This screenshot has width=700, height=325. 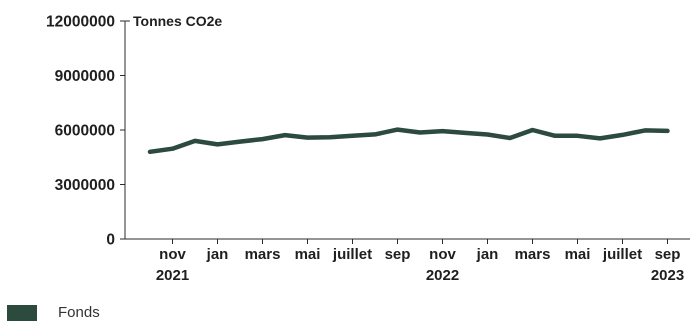 I want to click on y-tick-label: 12000000, so click(x=80, y=22).